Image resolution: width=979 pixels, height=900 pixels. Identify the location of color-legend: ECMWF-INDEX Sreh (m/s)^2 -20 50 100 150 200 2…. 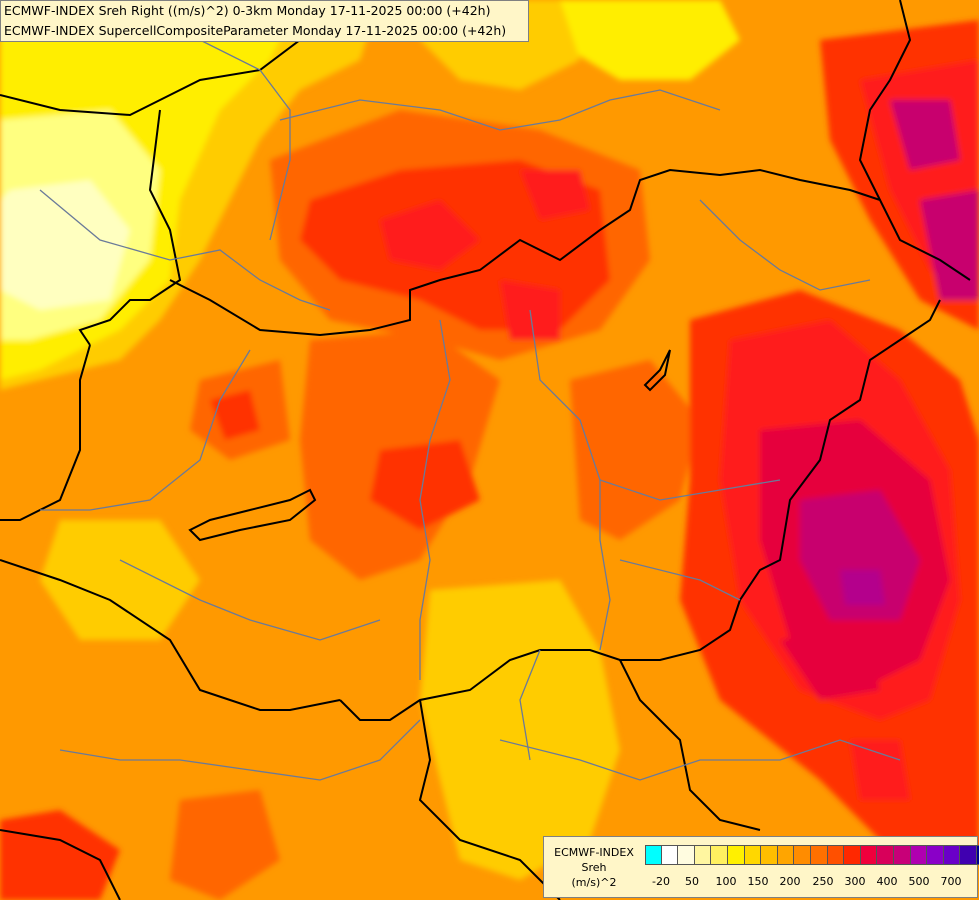
(761, 867).